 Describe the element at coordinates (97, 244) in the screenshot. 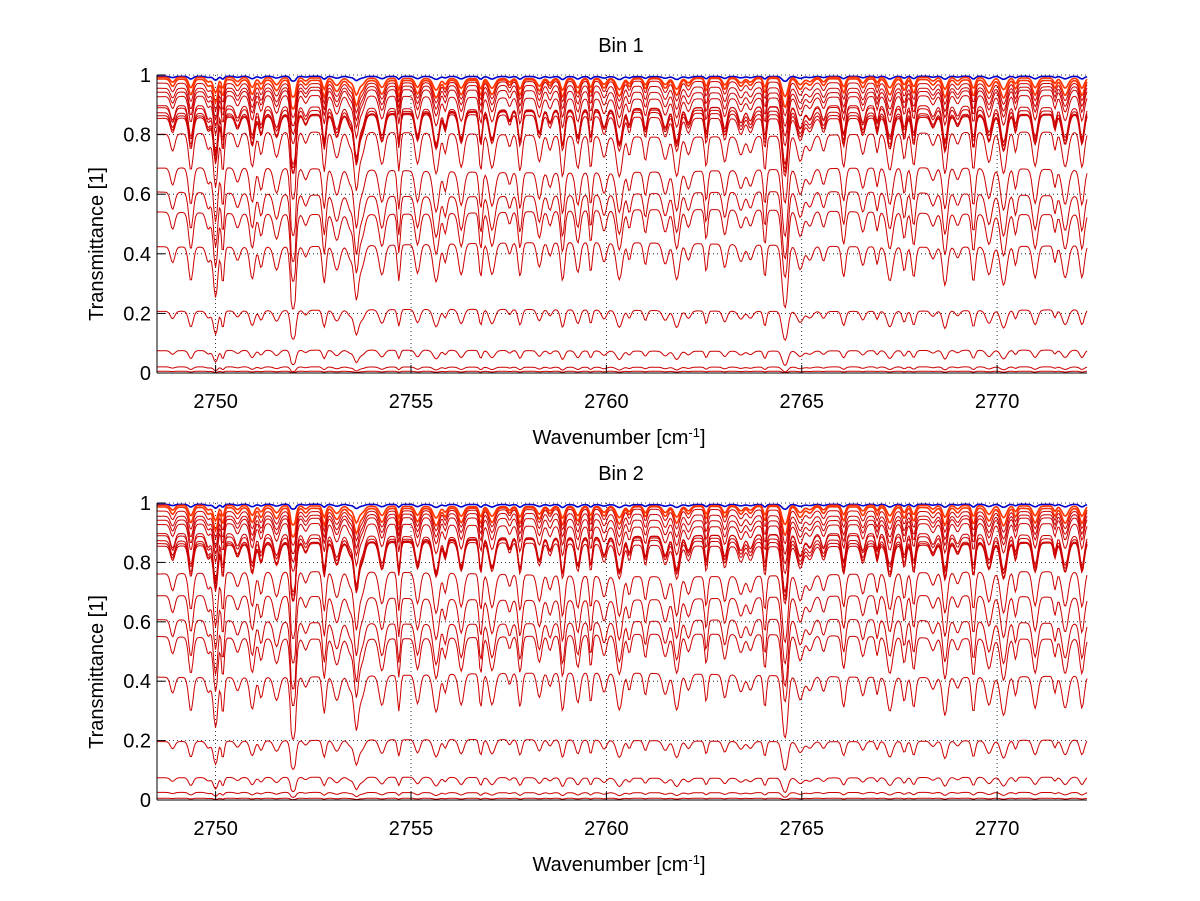

I see `bin-1-y-axis-label: Transmittance [1]` at that location.